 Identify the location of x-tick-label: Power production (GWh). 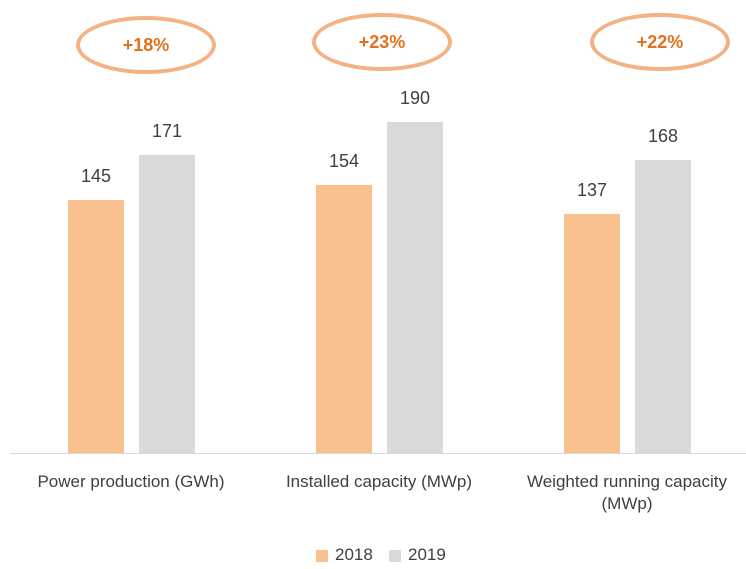
(131, 481).